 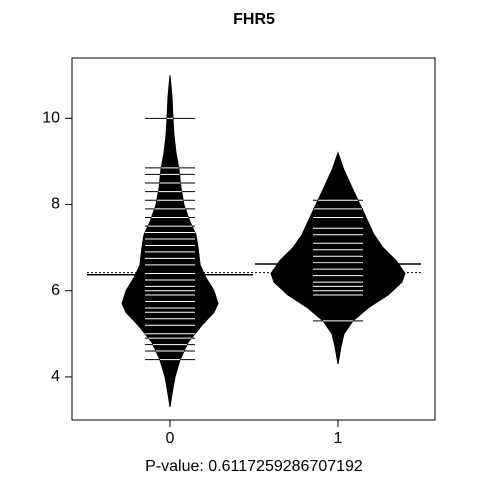 I want to click on x-tick-label: 0, so click(x=170, y=438).